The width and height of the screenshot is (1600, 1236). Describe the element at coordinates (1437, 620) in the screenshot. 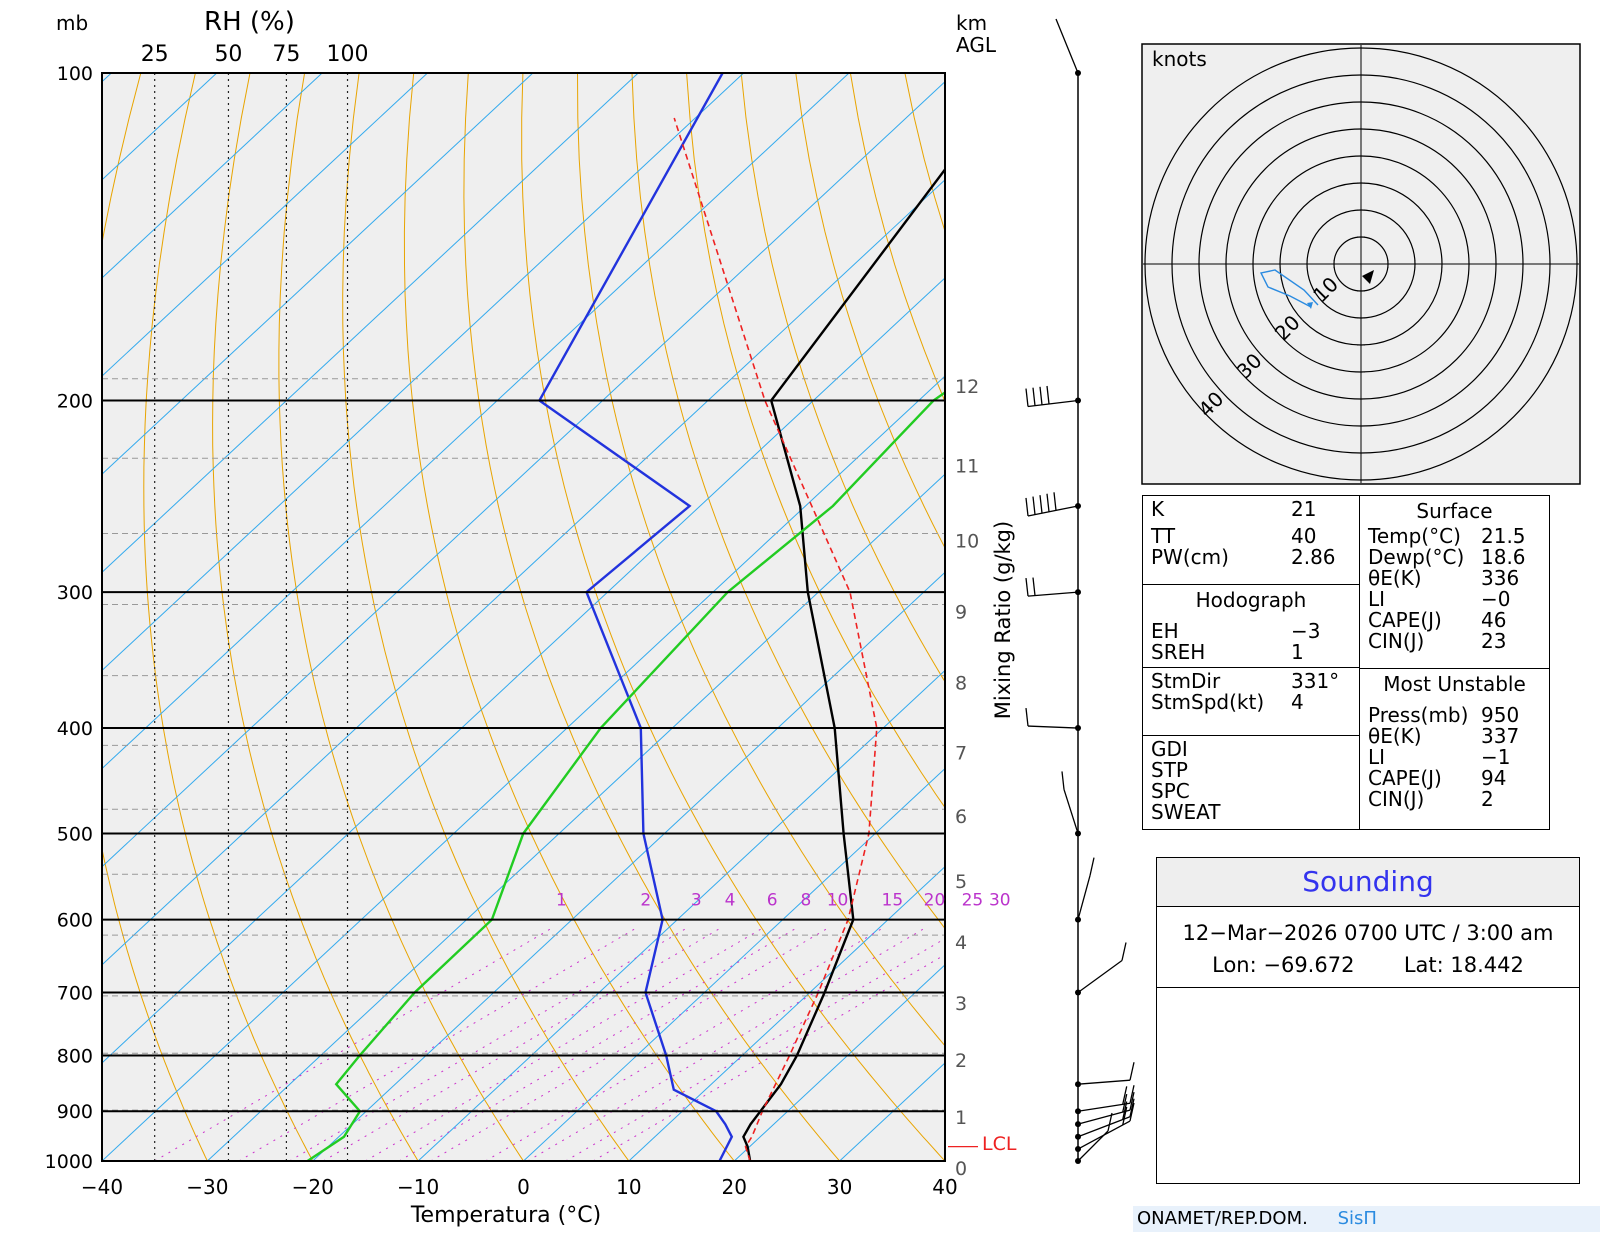

I see `surface-cape: CAPE(J) 46` at that location.